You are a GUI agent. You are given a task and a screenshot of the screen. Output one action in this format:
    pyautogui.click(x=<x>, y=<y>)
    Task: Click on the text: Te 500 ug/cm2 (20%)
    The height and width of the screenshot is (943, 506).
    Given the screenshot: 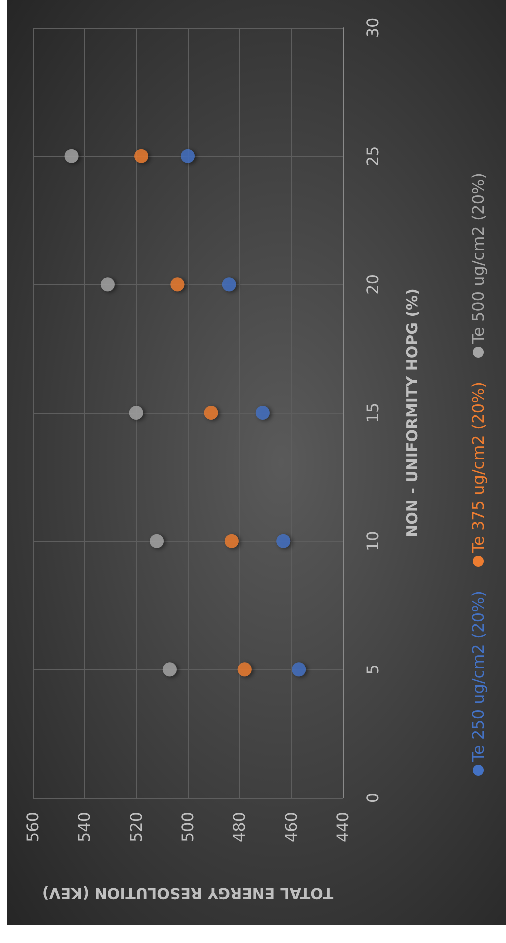 What is the action you would take?
    pyautogui.click(x=478, y=258)
    